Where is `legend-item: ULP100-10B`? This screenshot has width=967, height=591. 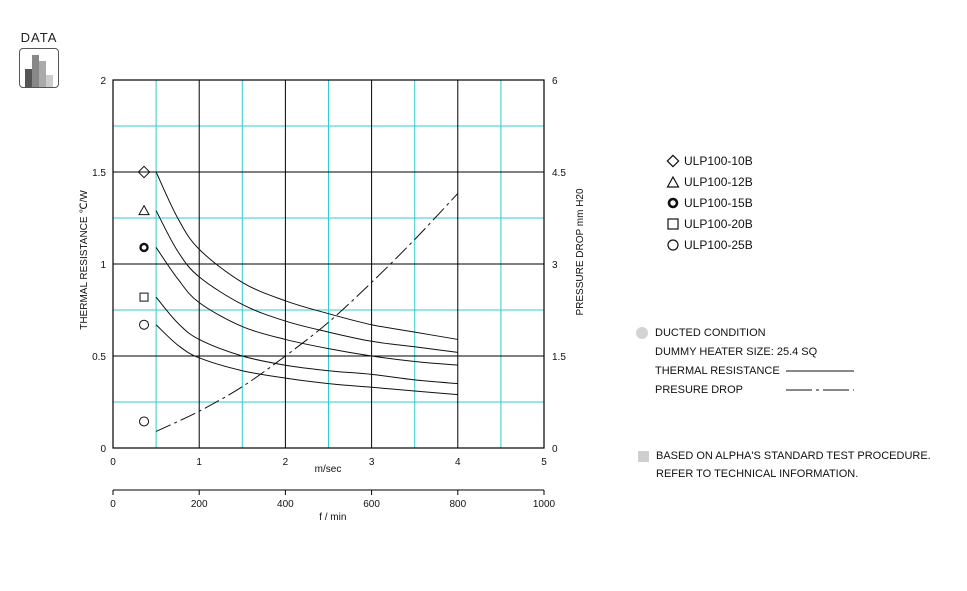 legend-item: ULP100-10B is located at coordinates (707, 160).